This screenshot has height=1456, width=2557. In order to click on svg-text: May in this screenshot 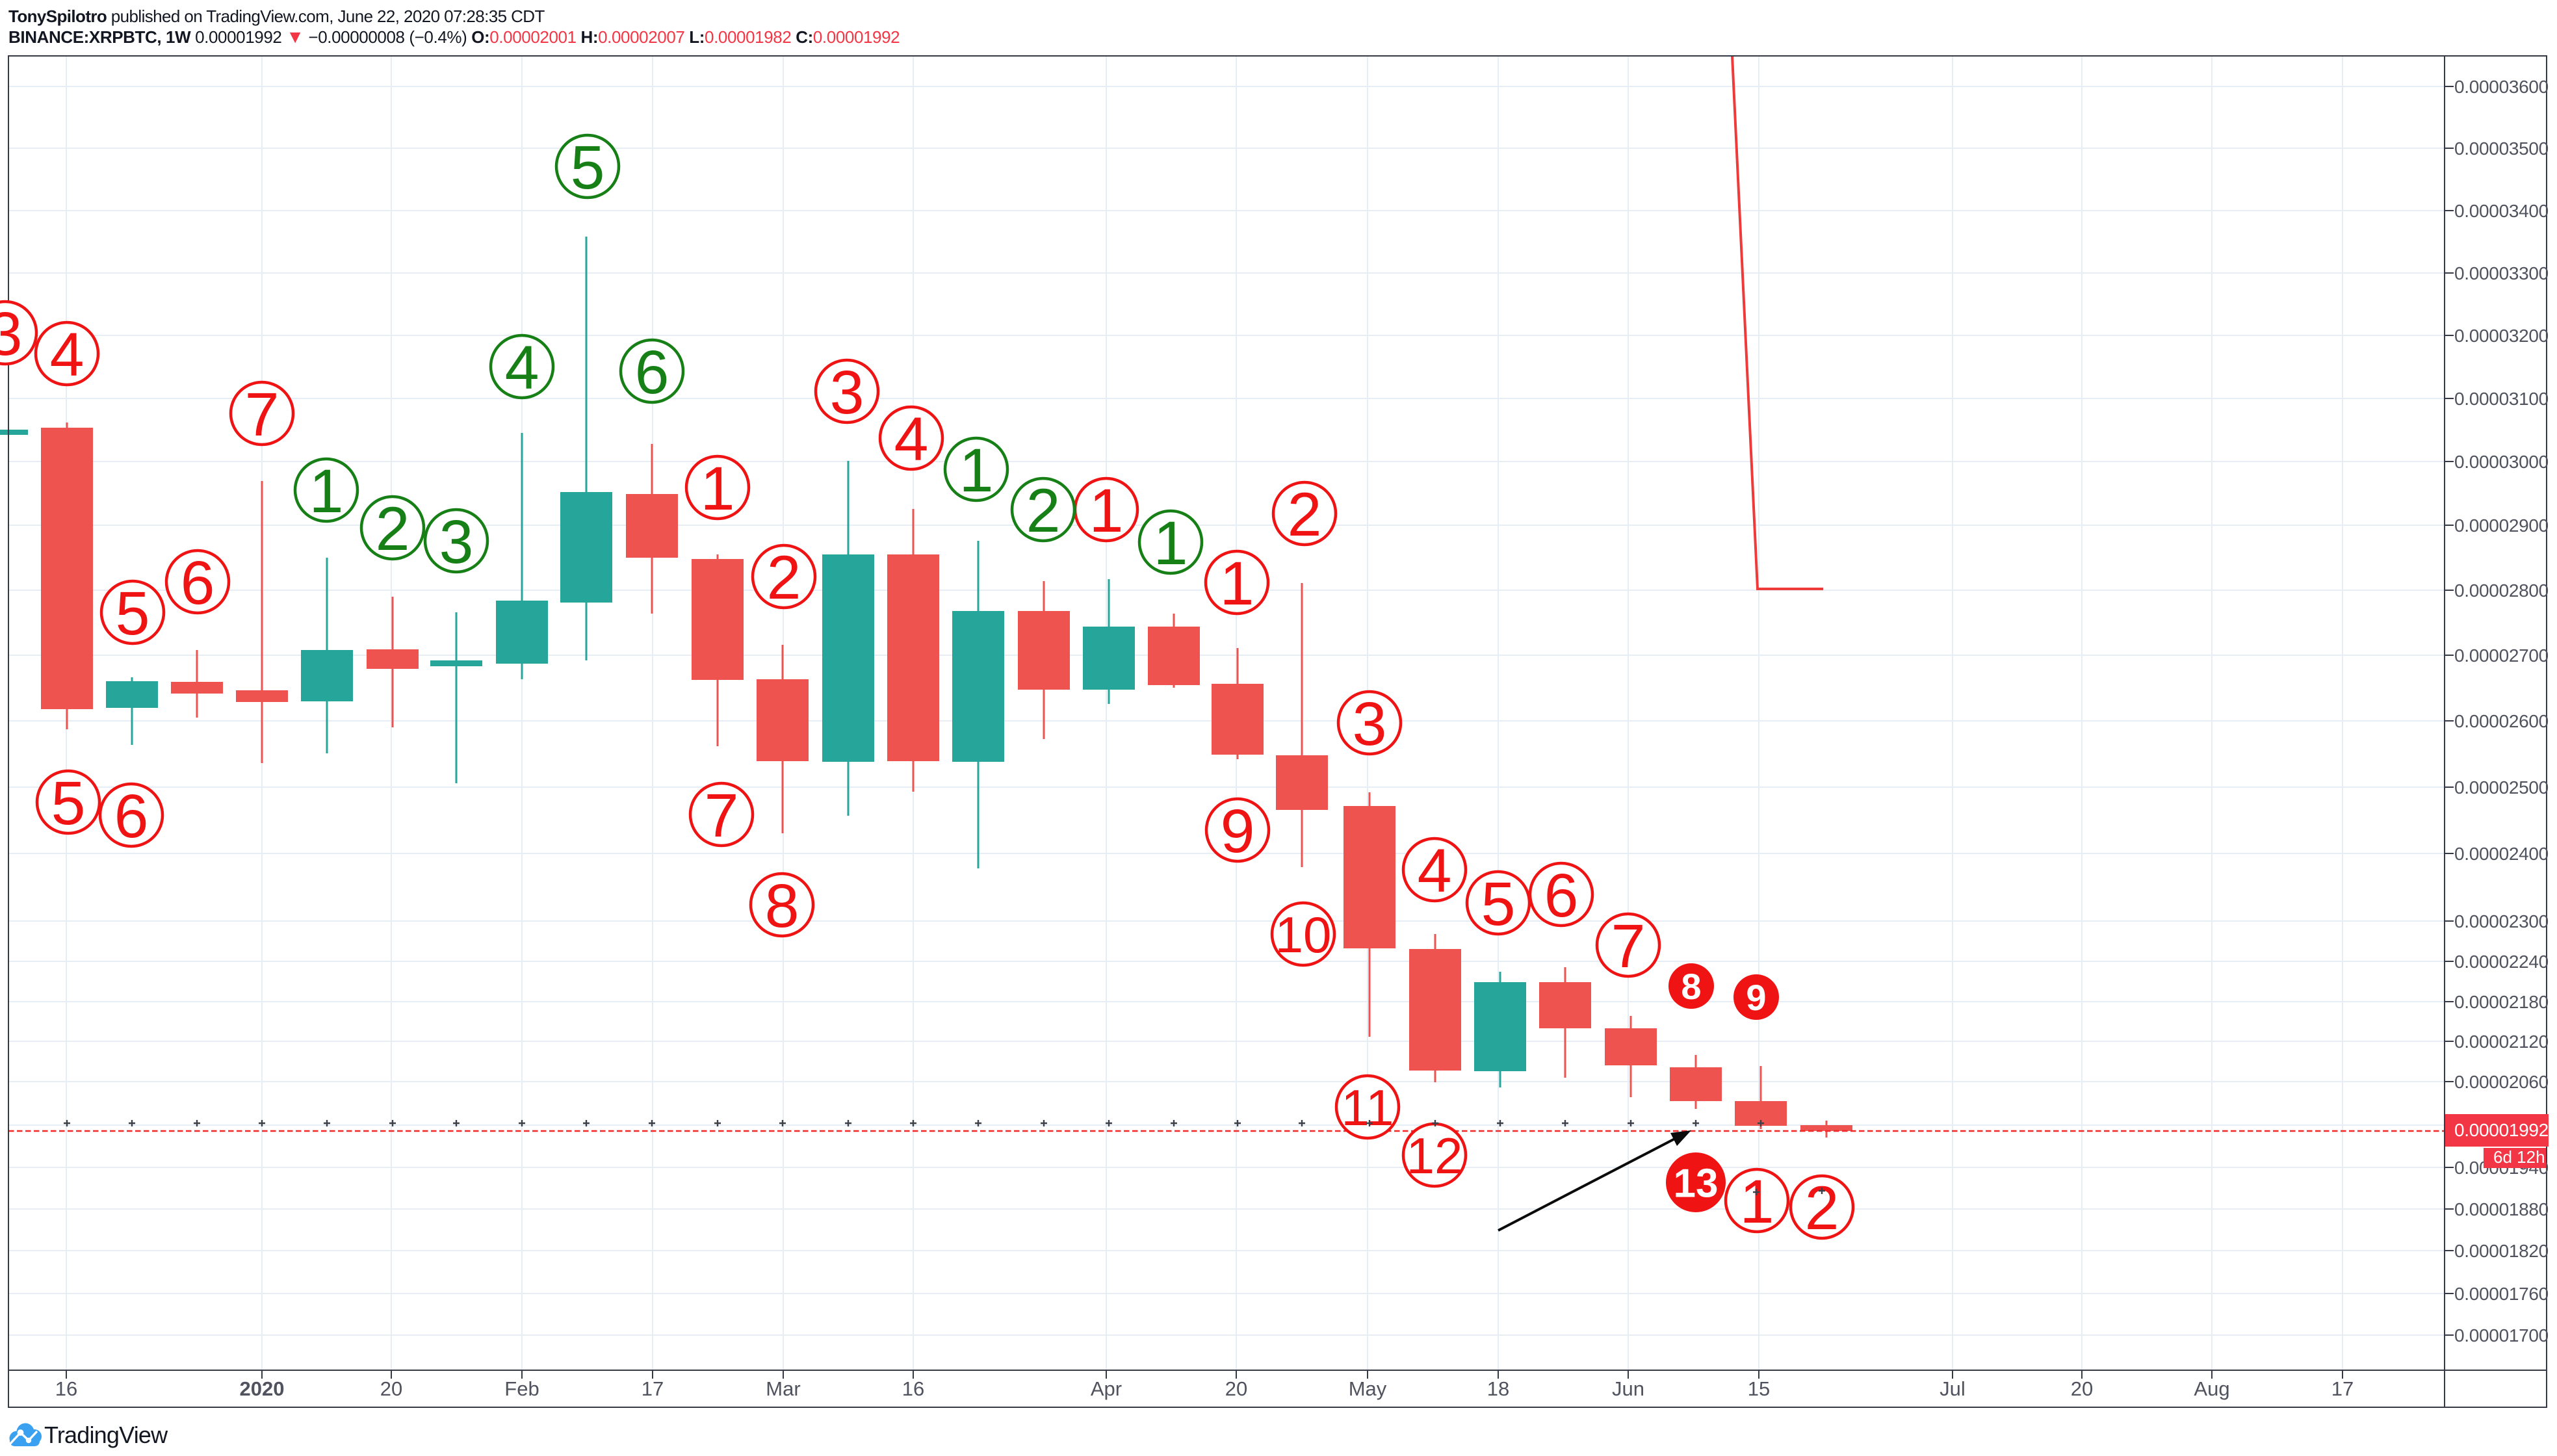, I will do `click(1368, 1388)`.